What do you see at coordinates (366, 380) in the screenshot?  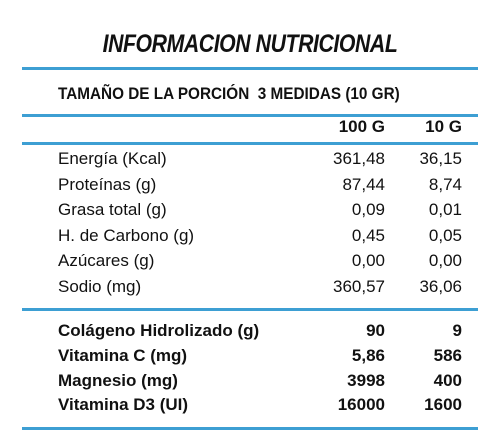 I see `value-100g: 3998` at bounding box center [366, 380].